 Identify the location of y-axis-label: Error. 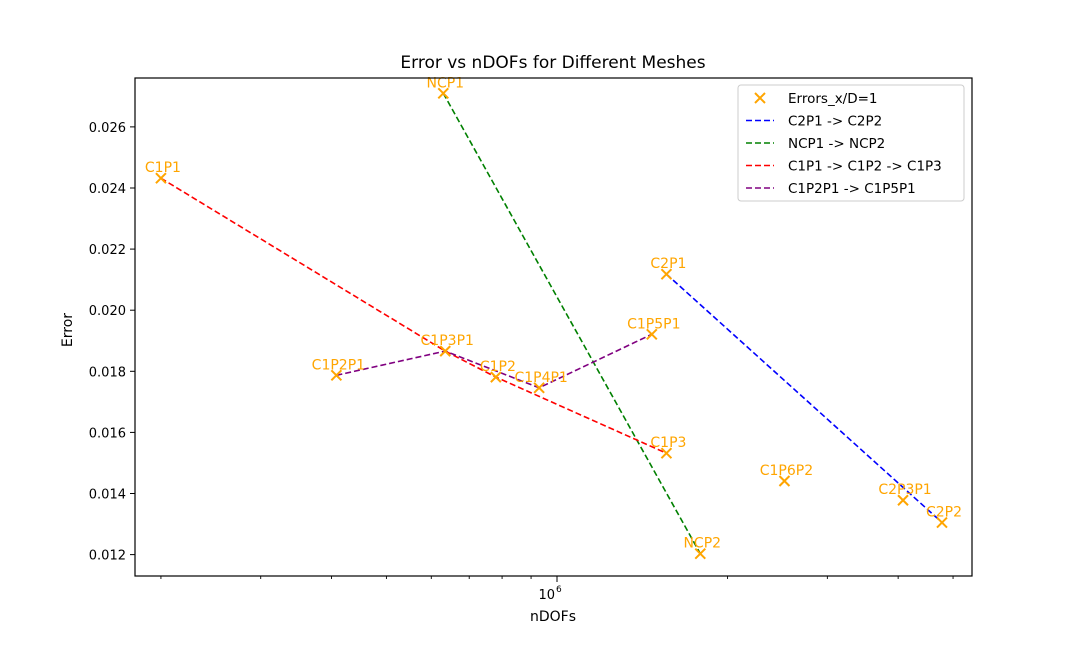
(68, 330).